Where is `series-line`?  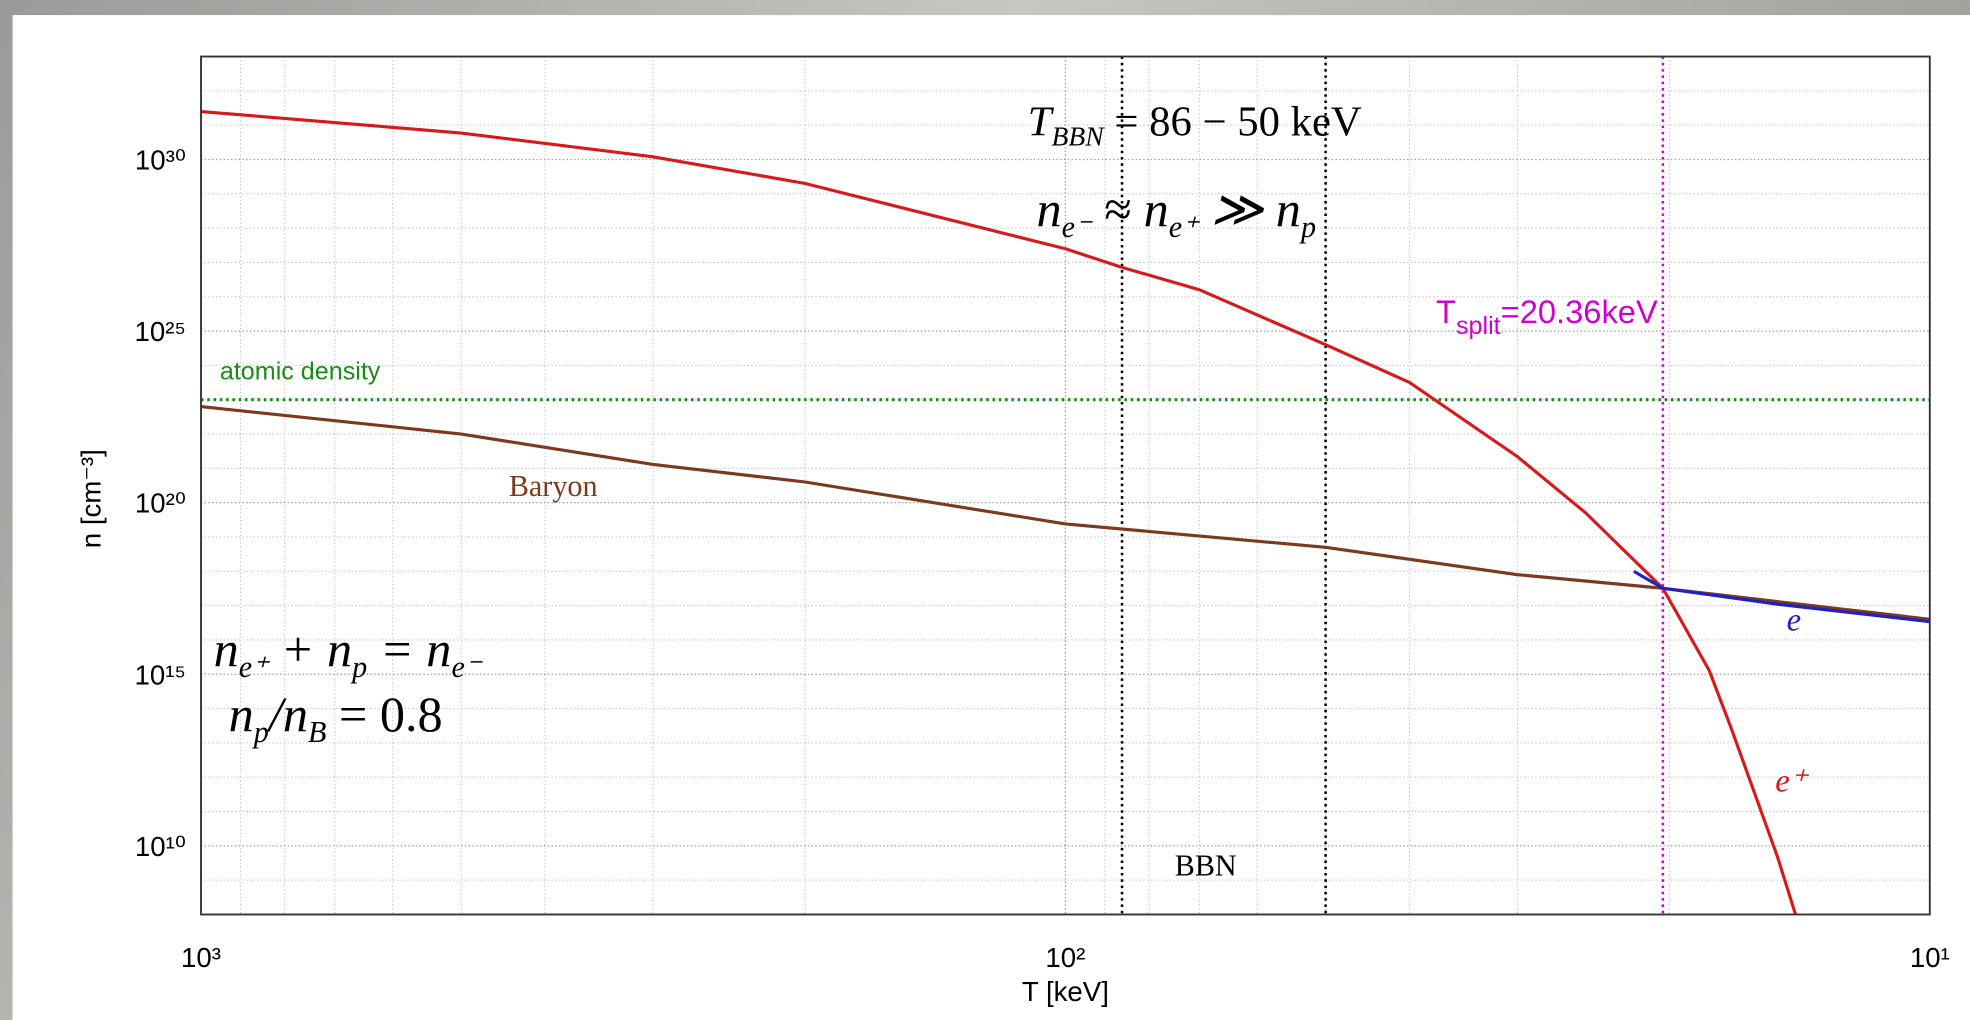 series-line is located at coordinates (1781, 596).